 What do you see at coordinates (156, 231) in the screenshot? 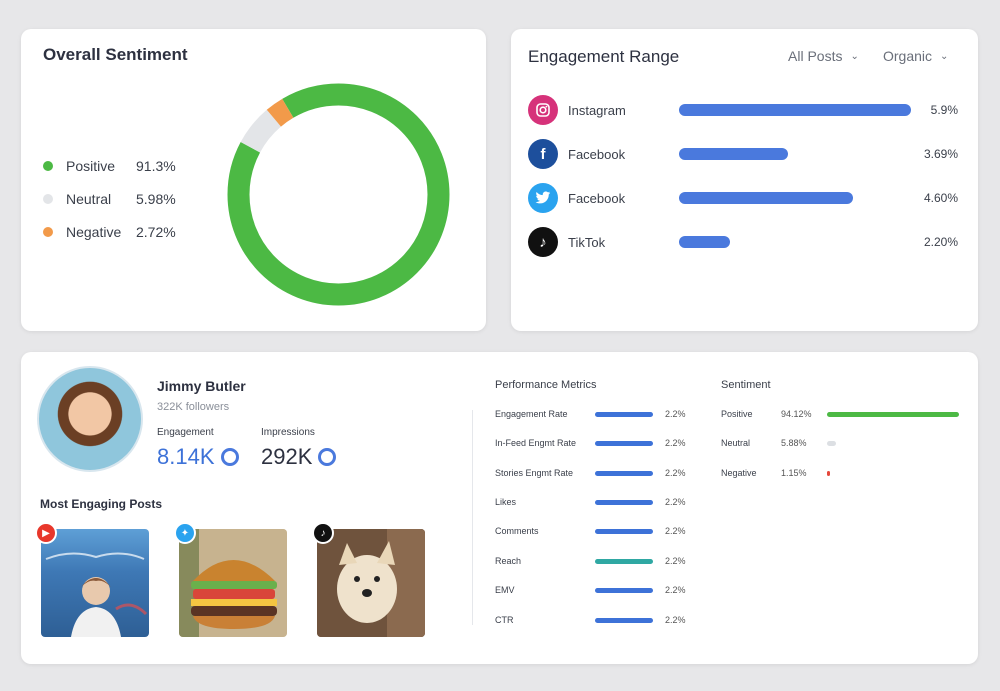
I see `legend-value: 2.72%` at bounding box center [156, 231].